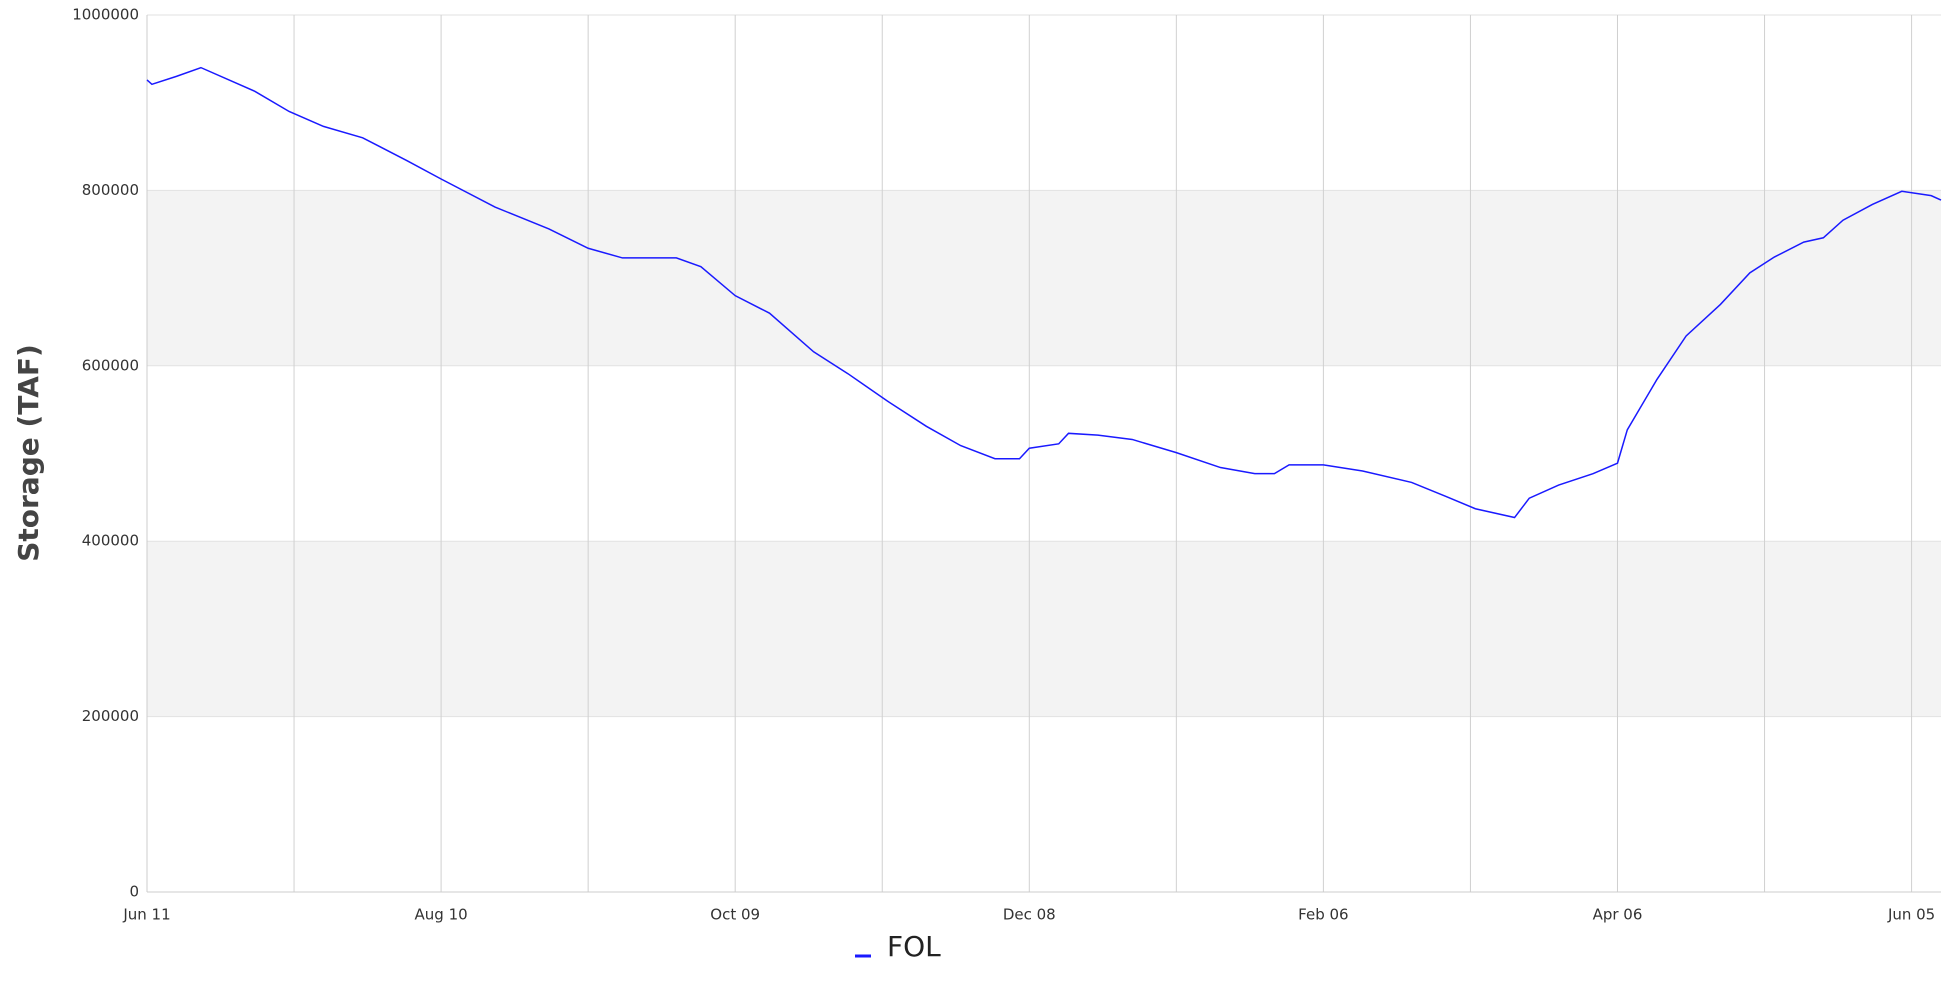 The width and height of the screenshot is (1949, 999). I want to click on x-tick-label: Jun 11, so click(146, 915).